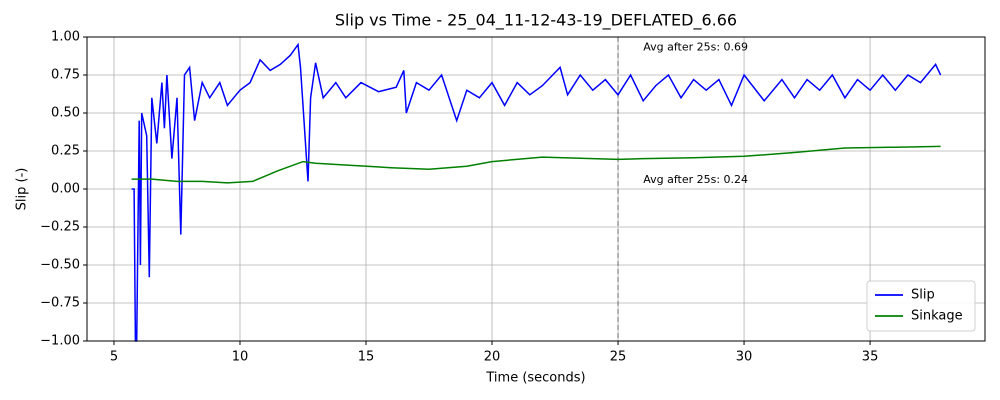 This screenshot has height=400, width=1000. What do you see at coordinates (65, 37) in the screenshot?
I see `y-tick-label: 1.00` at bounding box center [65, 37].